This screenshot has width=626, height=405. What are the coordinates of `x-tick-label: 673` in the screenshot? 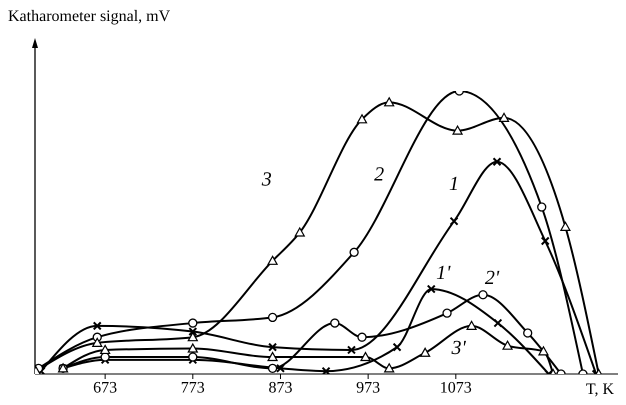 It's located at (105, 387).